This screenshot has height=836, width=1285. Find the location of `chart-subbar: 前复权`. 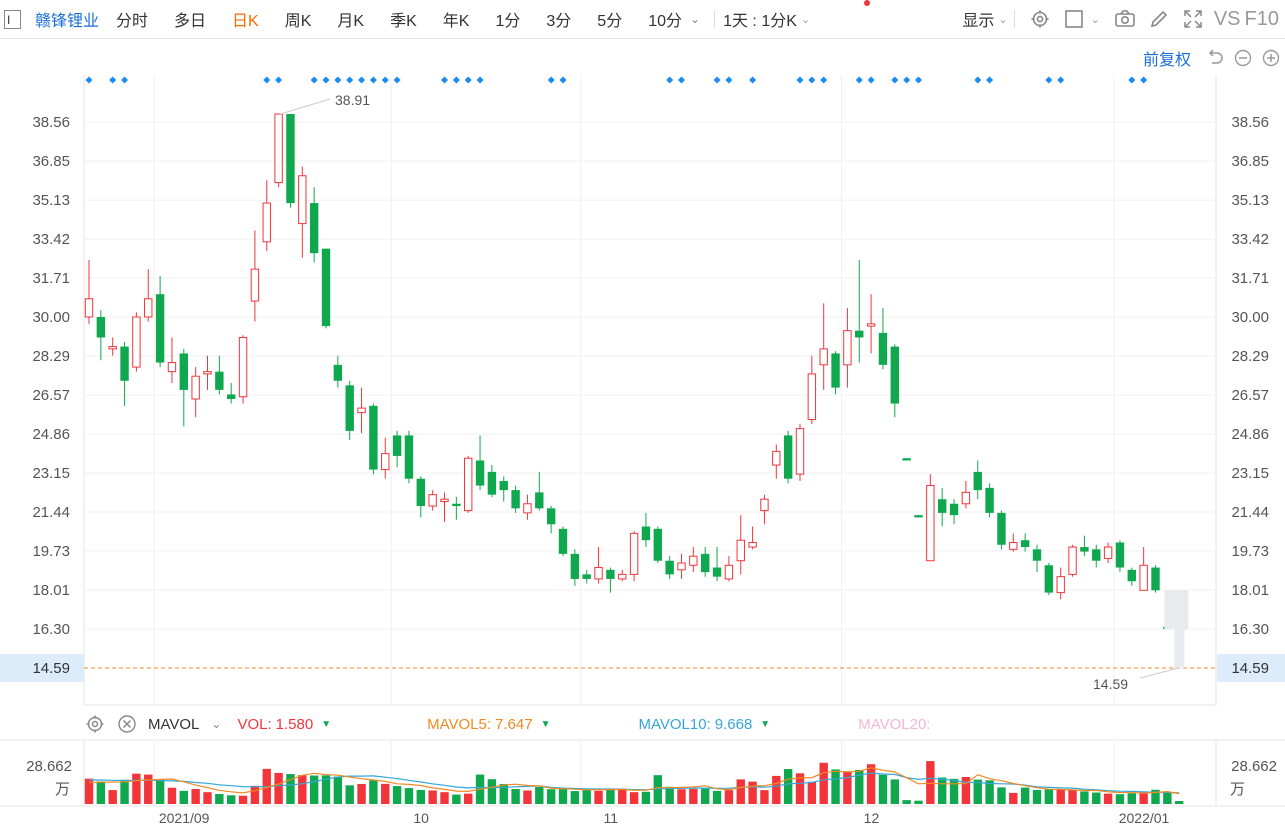

chart-subbar: 前复权 is located at coordinates (1214, 58).